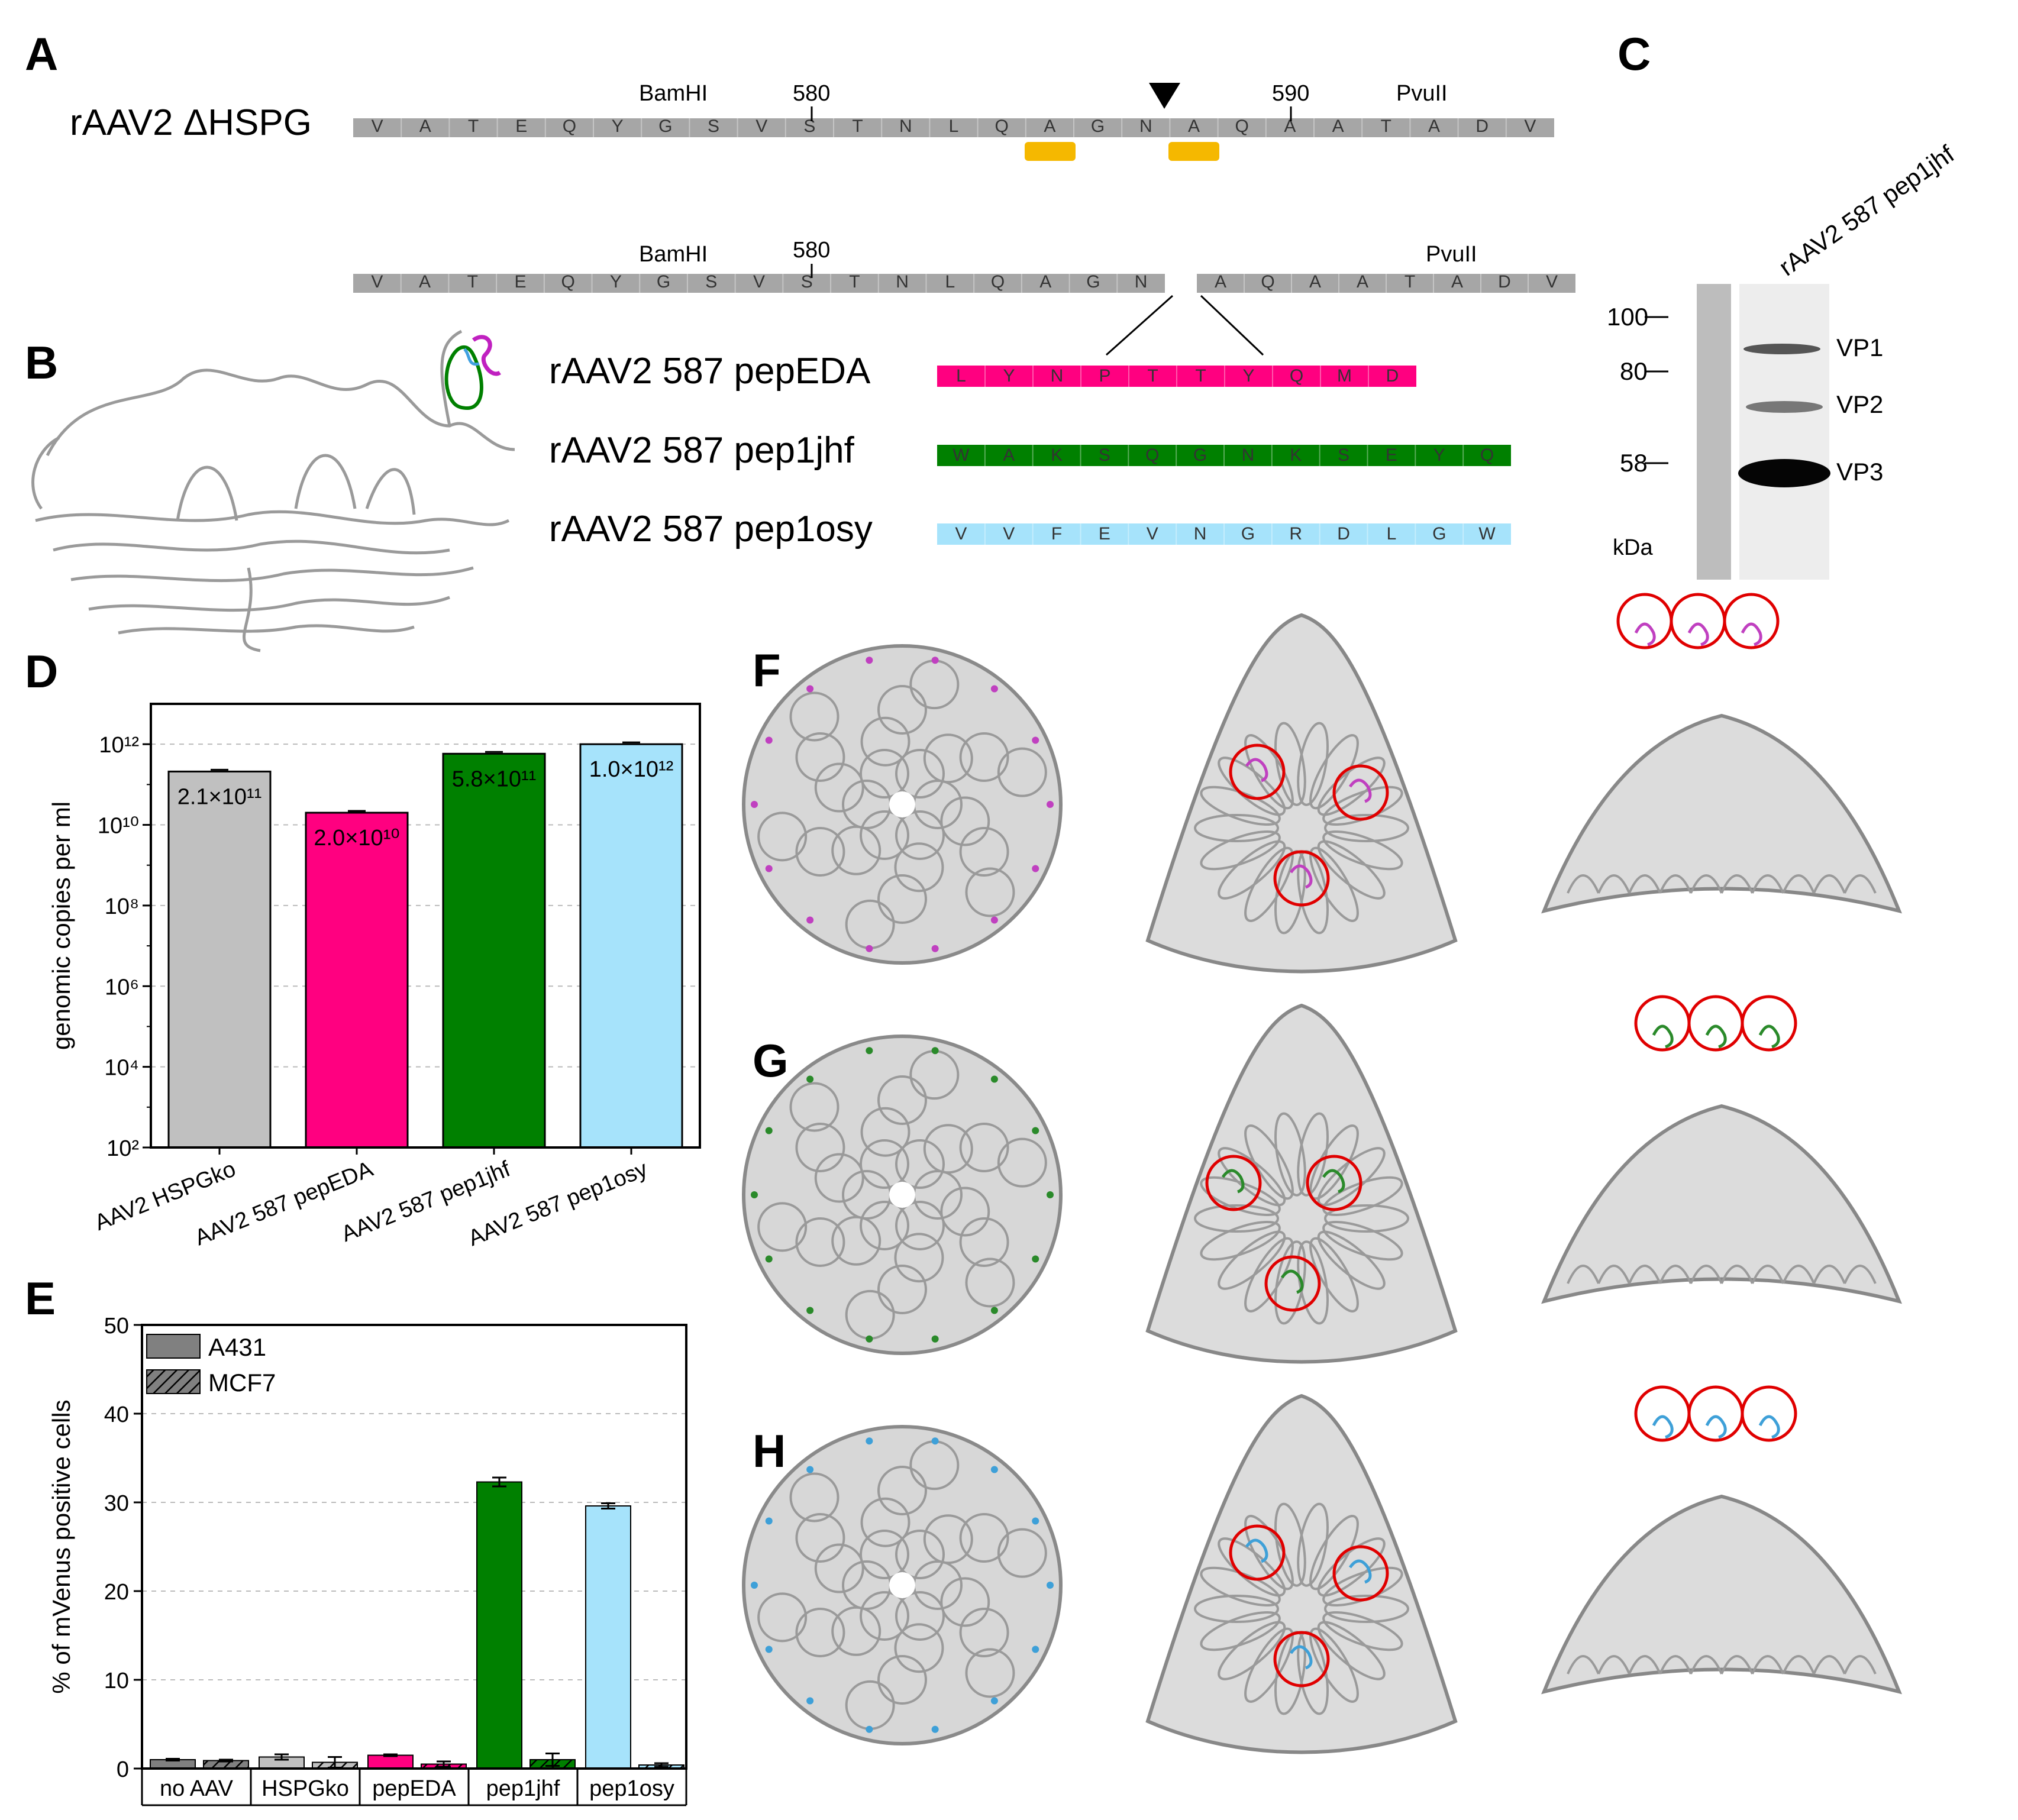  What do you see at coordinates (425, 945) in the screenshot?
I see `chart-d-bars: 2.1×10¹¹ 2.0×10¹⁰ 5.8×10¹¹ 1.0×10¹²` at bounding box center [425, 945].